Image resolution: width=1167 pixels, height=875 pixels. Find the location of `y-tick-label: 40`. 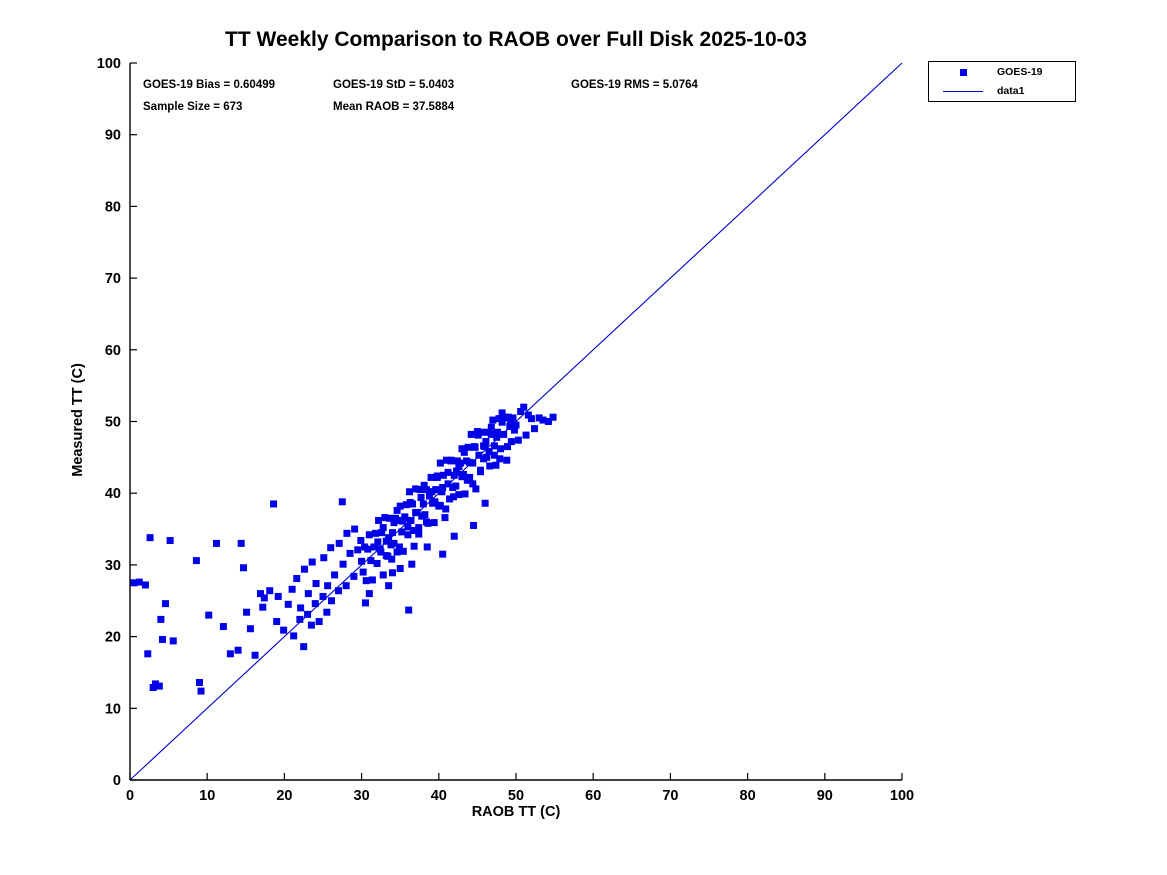

y-tick-label: 40 is located at coordinates (113, 494).